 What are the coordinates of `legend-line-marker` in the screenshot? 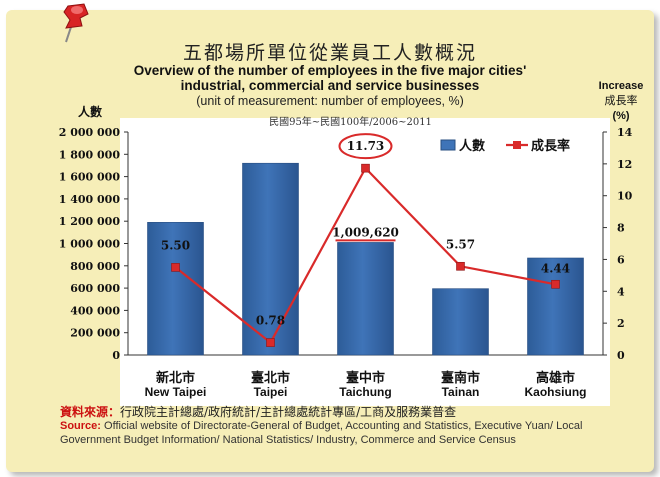 It's located at (517, 145).